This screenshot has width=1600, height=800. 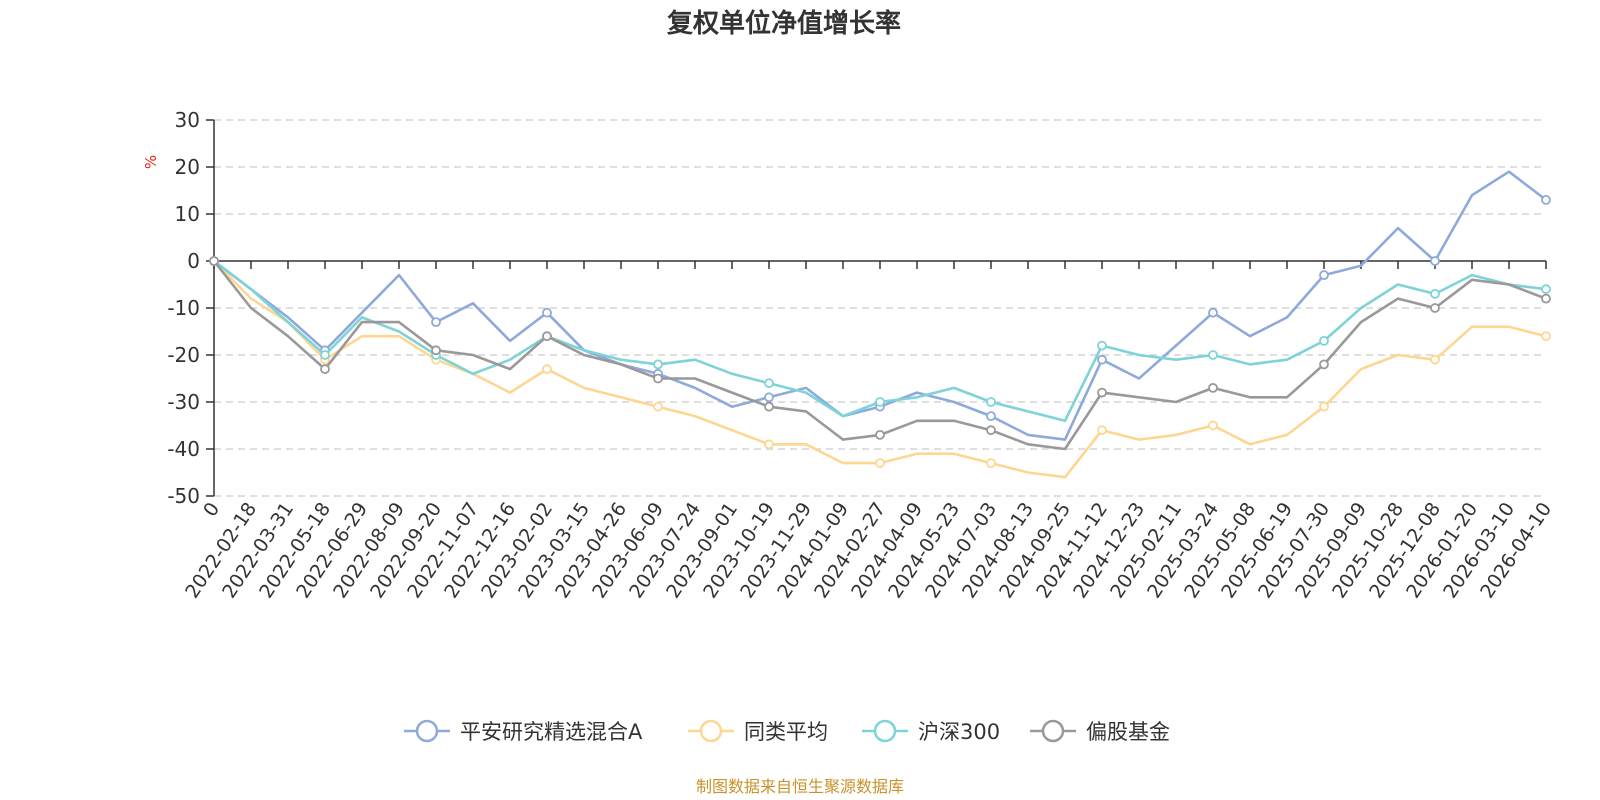 What do you see at coordinates (183, 355) in the screenshot?
I see `y-tick-label: -20` at bounding box center [183, 355].